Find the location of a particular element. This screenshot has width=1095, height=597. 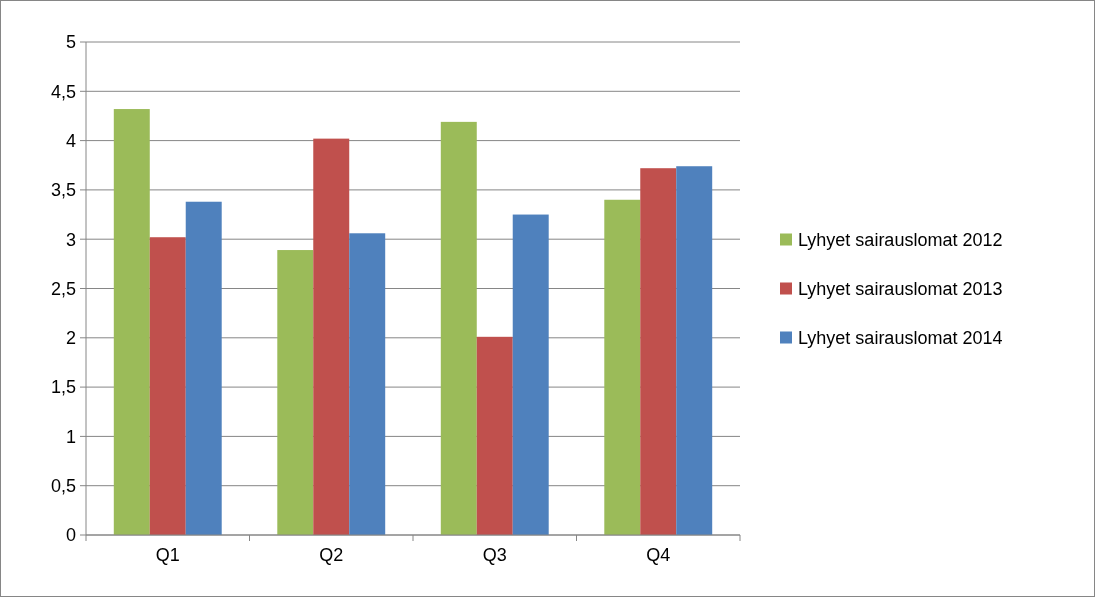

legend-label: Lyhyet sairauslomat 2014 is located at coordinates (900, 337).